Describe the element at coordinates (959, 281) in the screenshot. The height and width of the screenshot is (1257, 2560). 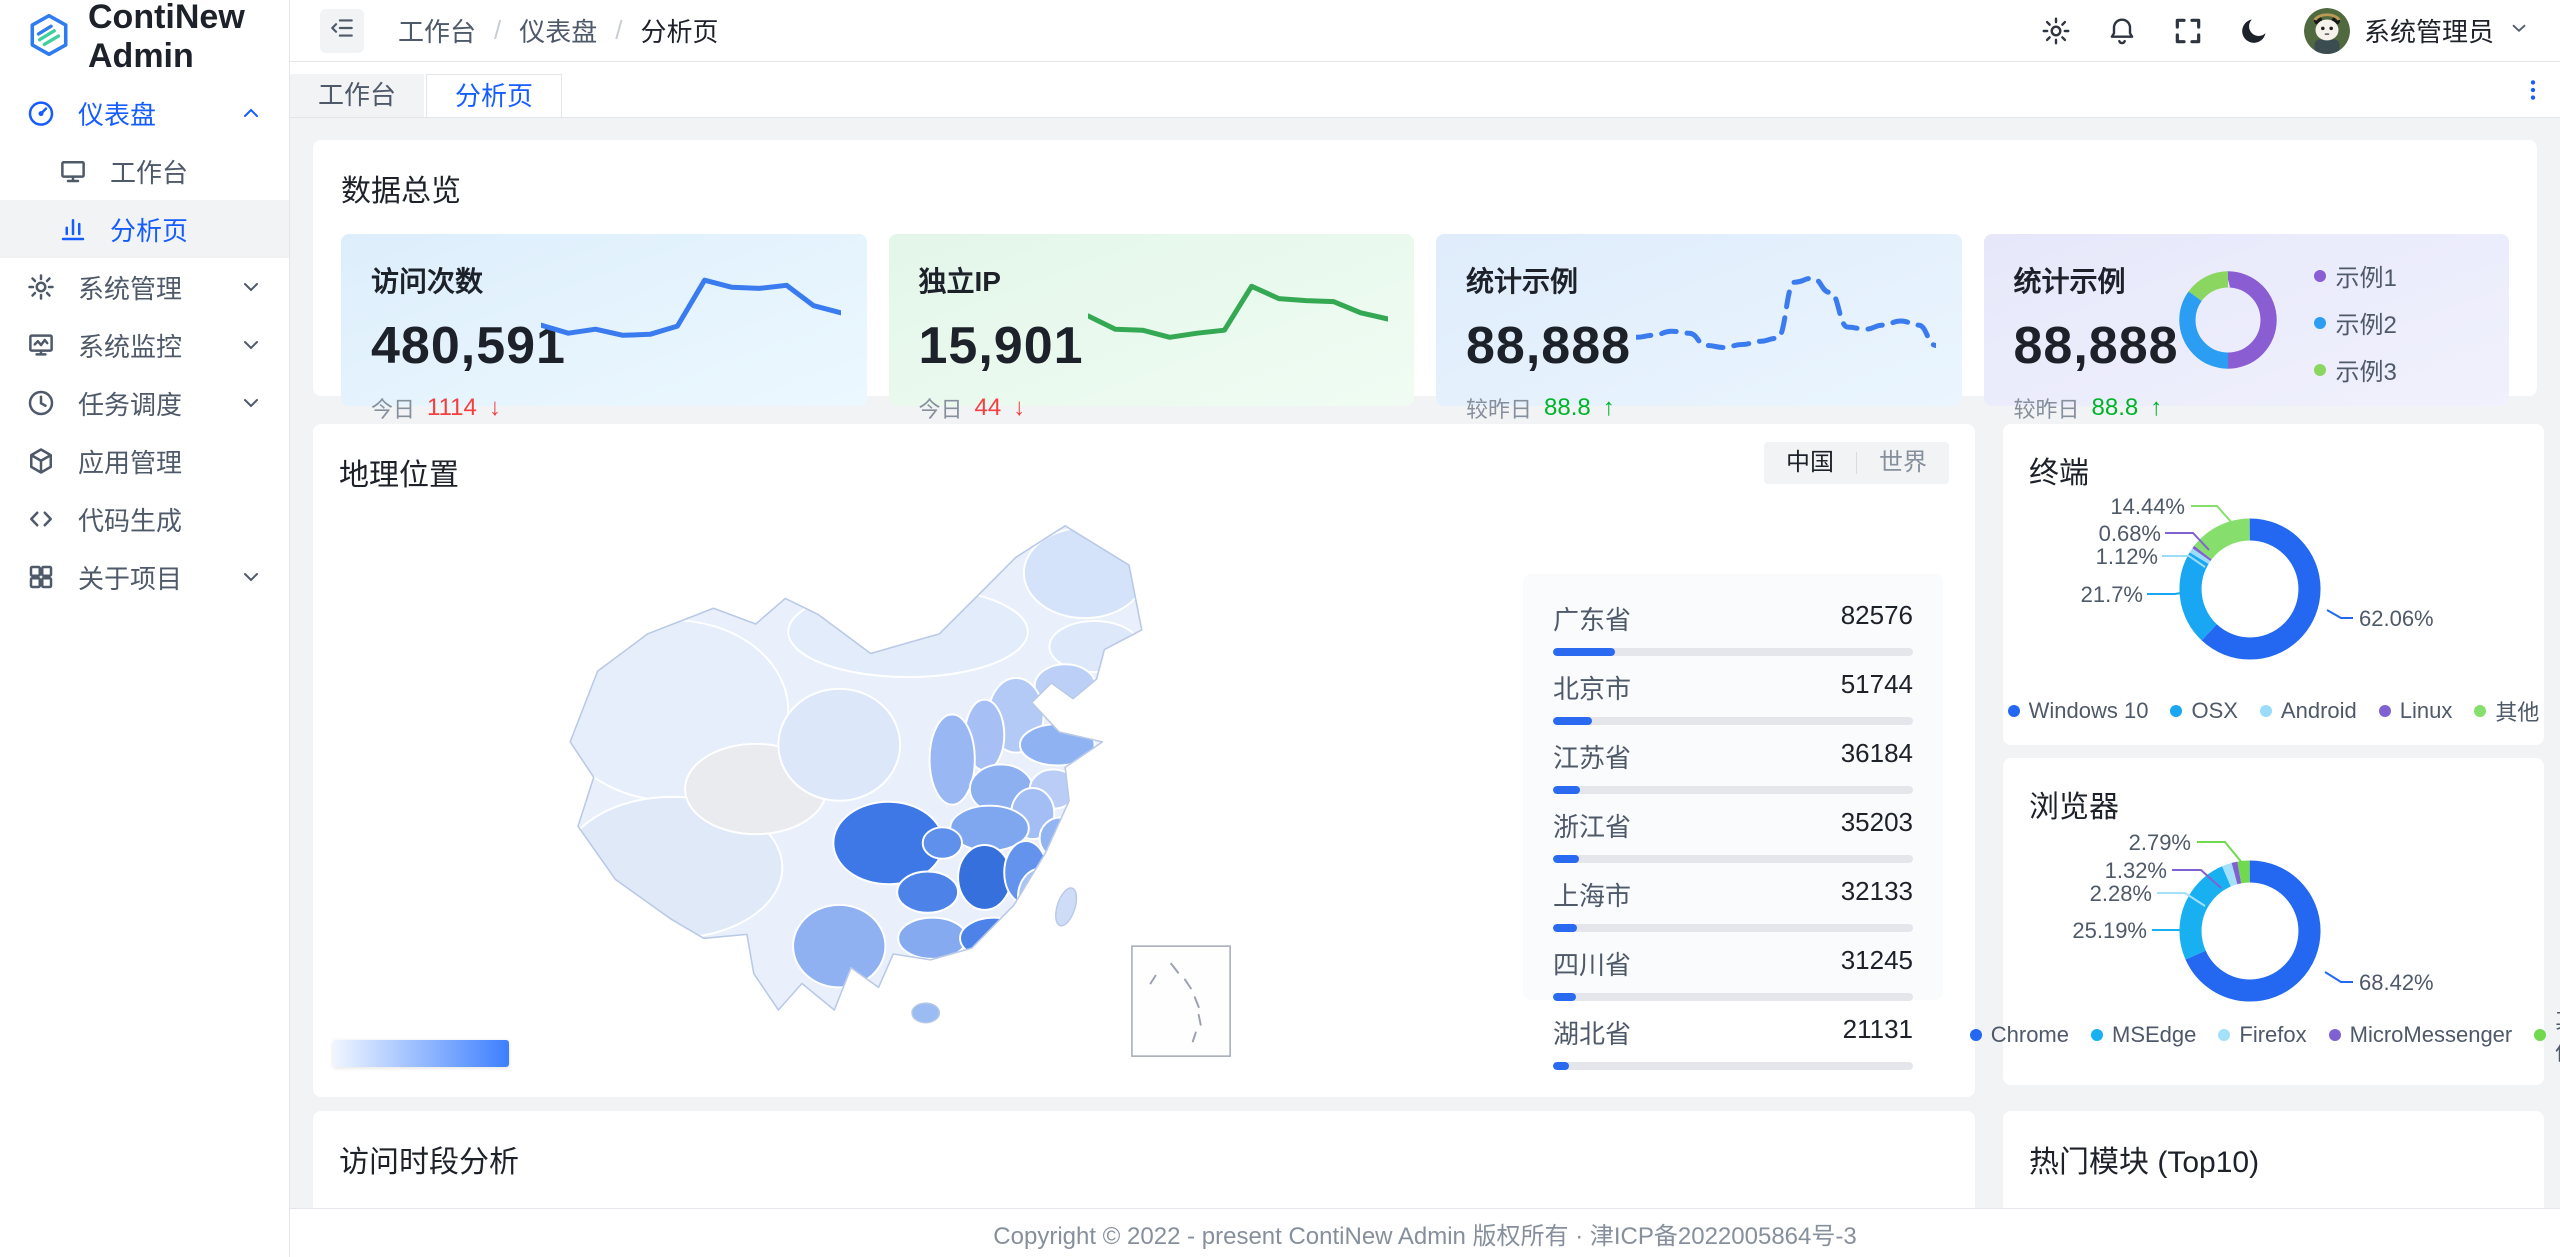
I see `stat-title: 独立IP` at that location.